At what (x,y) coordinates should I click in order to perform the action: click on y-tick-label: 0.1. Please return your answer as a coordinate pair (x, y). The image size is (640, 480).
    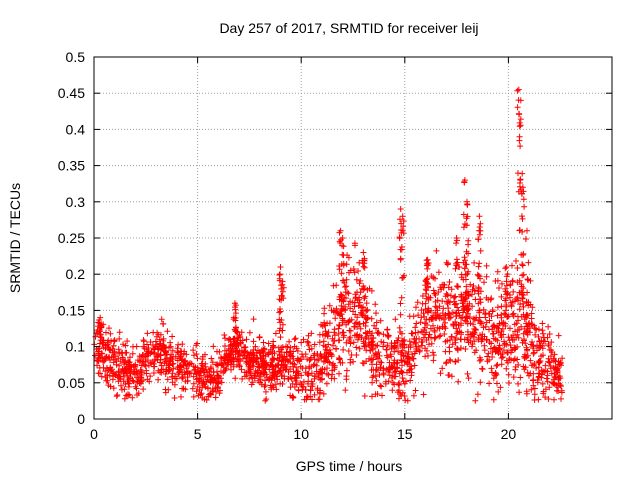
    Looking at the image, I should click on (76, 347).